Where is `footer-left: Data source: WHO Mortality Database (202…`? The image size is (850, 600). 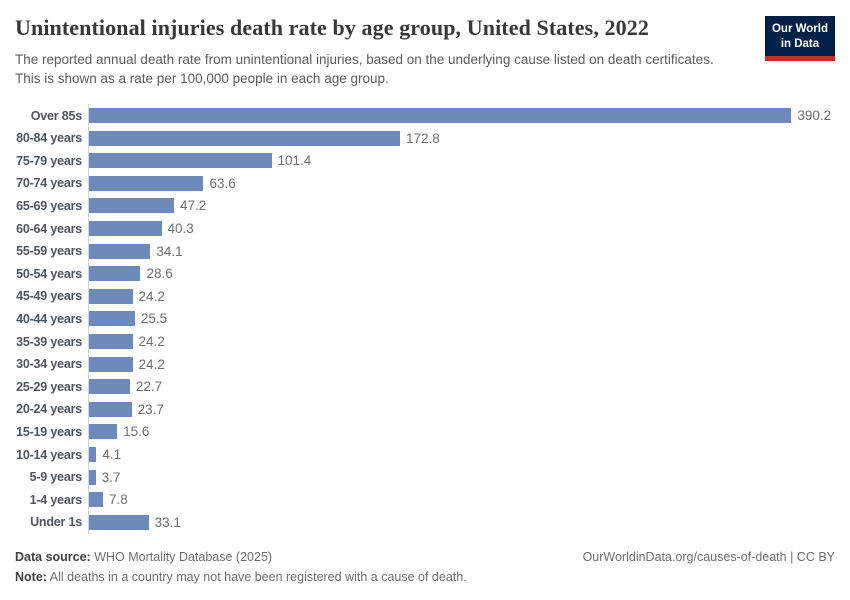 footer-left: Data source: WHO Mortality Database (202… is located at coordinates (241, 567).